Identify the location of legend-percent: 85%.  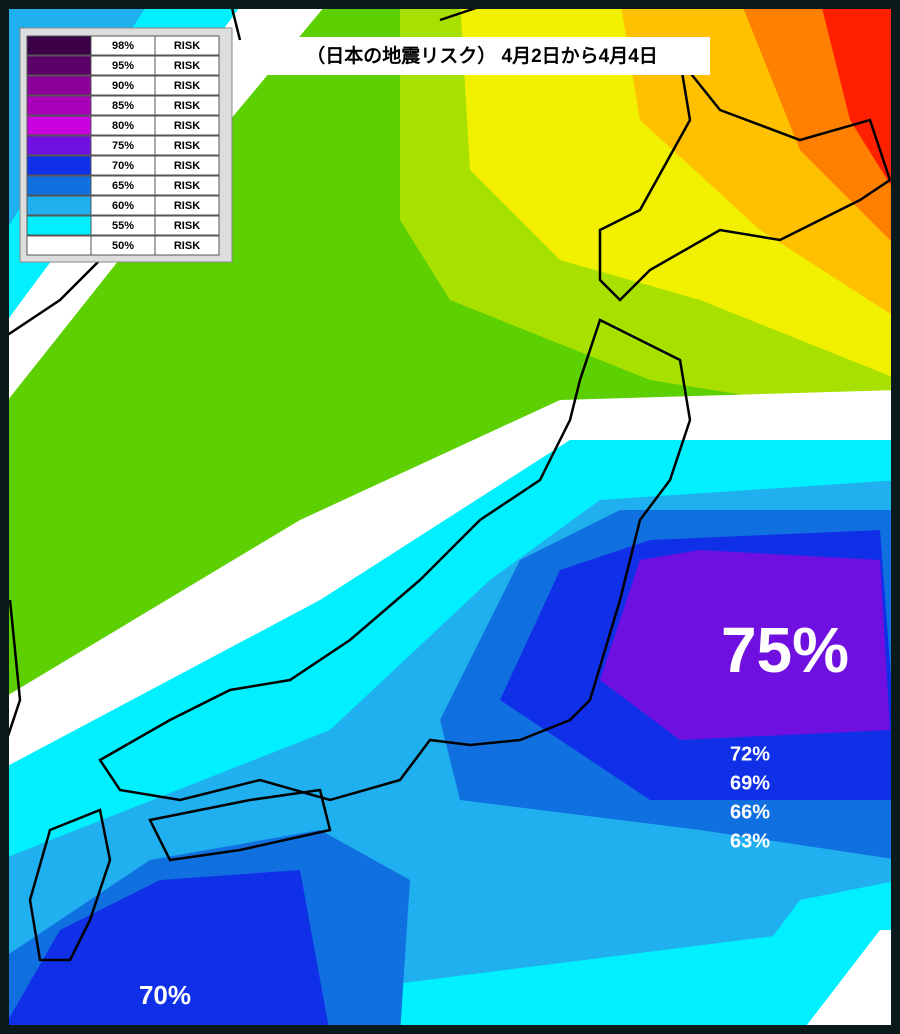
(123, 106).